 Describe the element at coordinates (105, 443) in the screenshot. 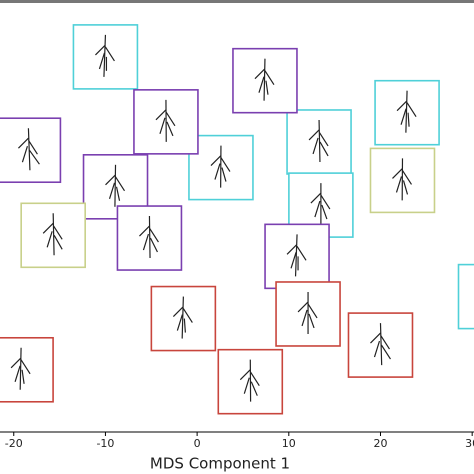

I see `x-tick-label: -10` at that location.